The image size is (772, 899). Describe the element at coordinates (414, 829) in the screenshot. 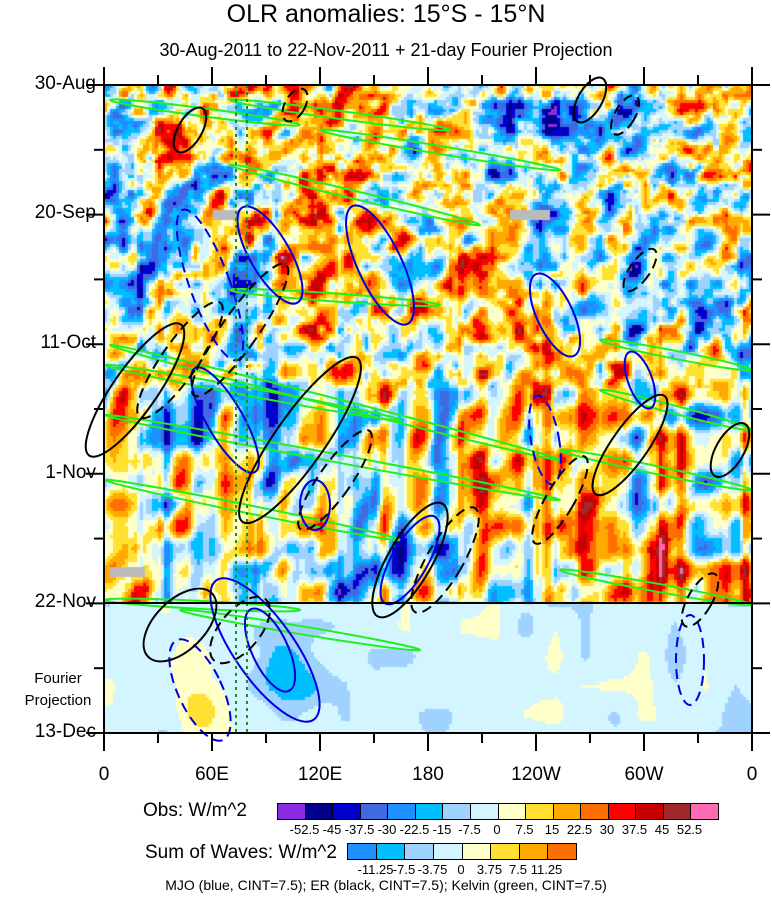

I see `colorbar-level-label: -22.5` at that location.